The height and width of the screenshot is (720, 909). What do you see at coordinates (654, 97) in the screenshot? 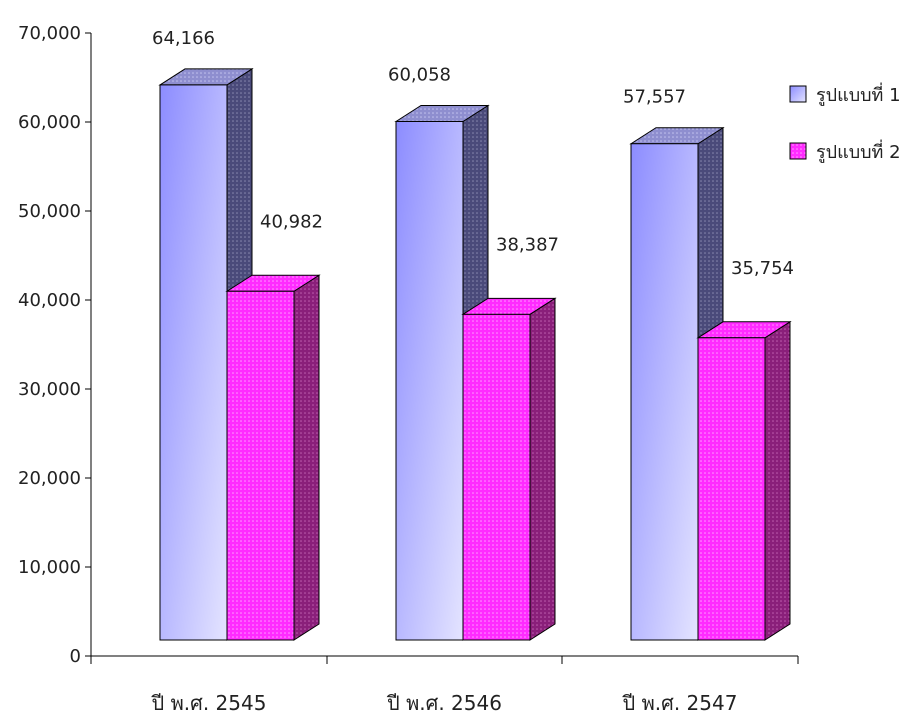
I see `data-label: 57,557` at bounding box center [654, 97].